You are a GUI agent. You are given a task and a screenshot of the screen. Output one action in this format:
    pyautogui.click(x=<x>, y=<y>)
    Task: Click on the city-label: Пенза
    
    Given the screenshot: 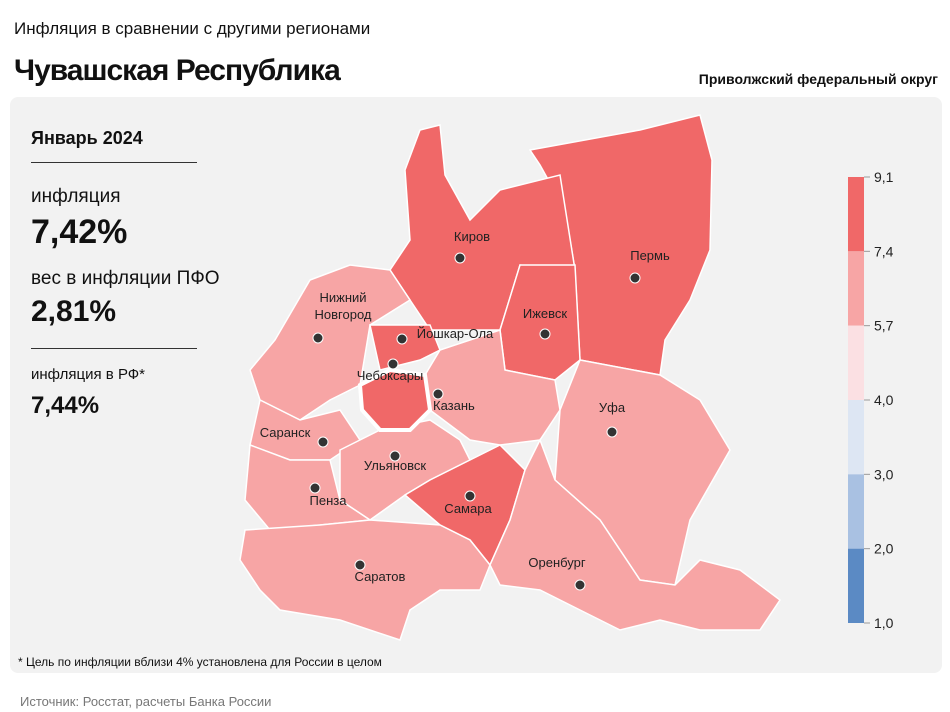 What is the action you would take?
    pyautogui.click(x=329, y=500)
    